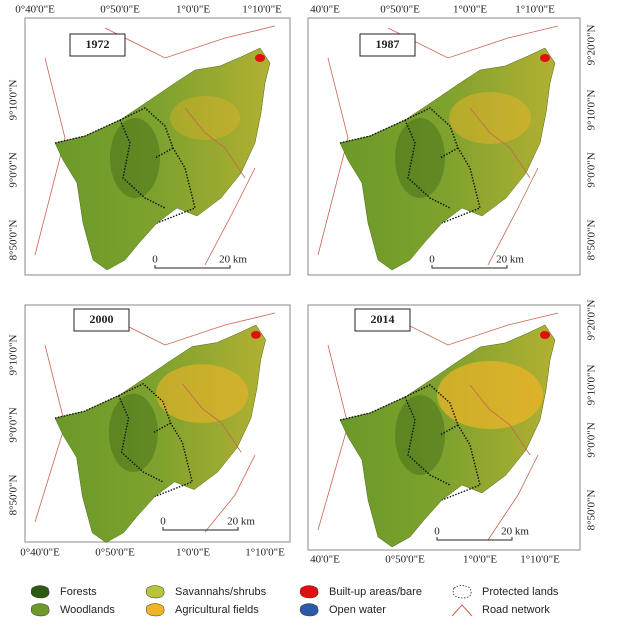 This screenshot has width=620, height=630. I want to click on legend-label: Agricultural fields, so click(217, 610).